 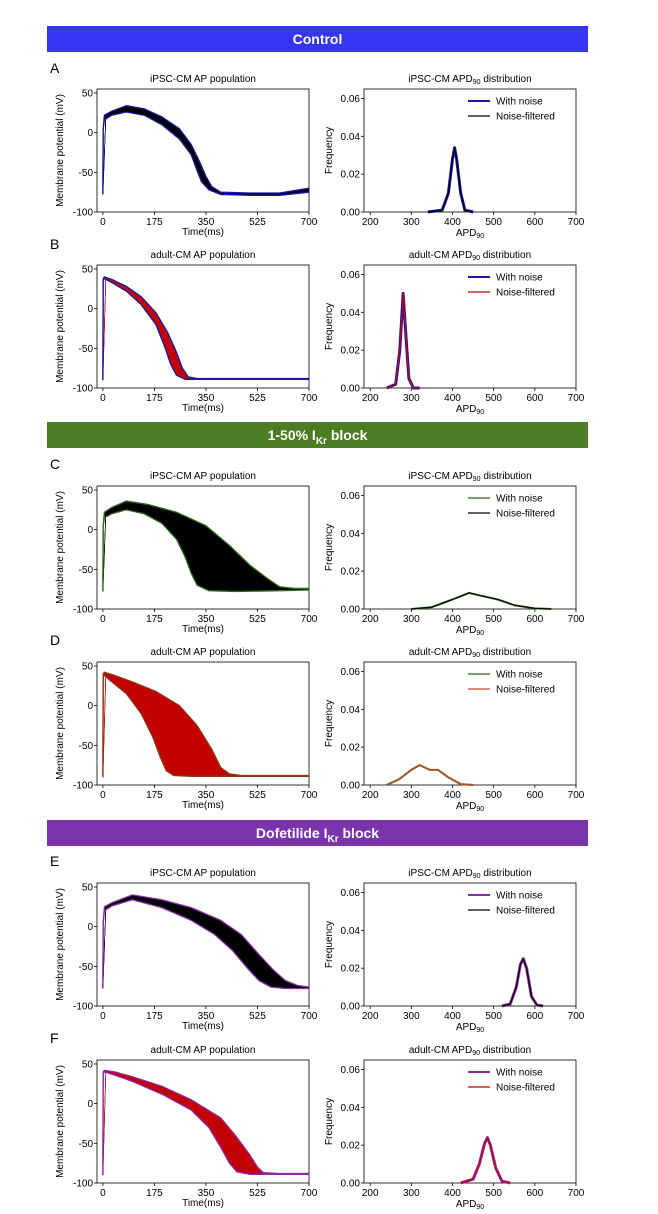 I want to click on section-title-sub: Kr, so click(x=333, y=839).